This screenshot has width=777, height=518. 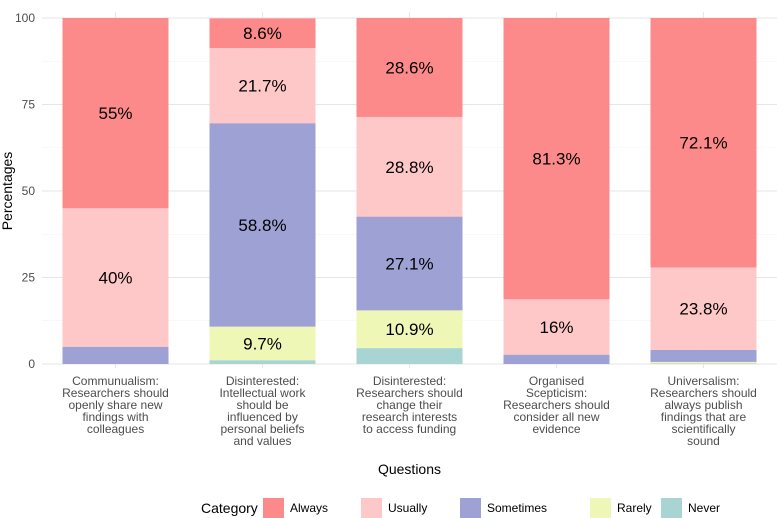 What do you see at coordinates (25, 18) in the screenshot?
I see `y-tick-label: 100` at bounding box center [25, 18].